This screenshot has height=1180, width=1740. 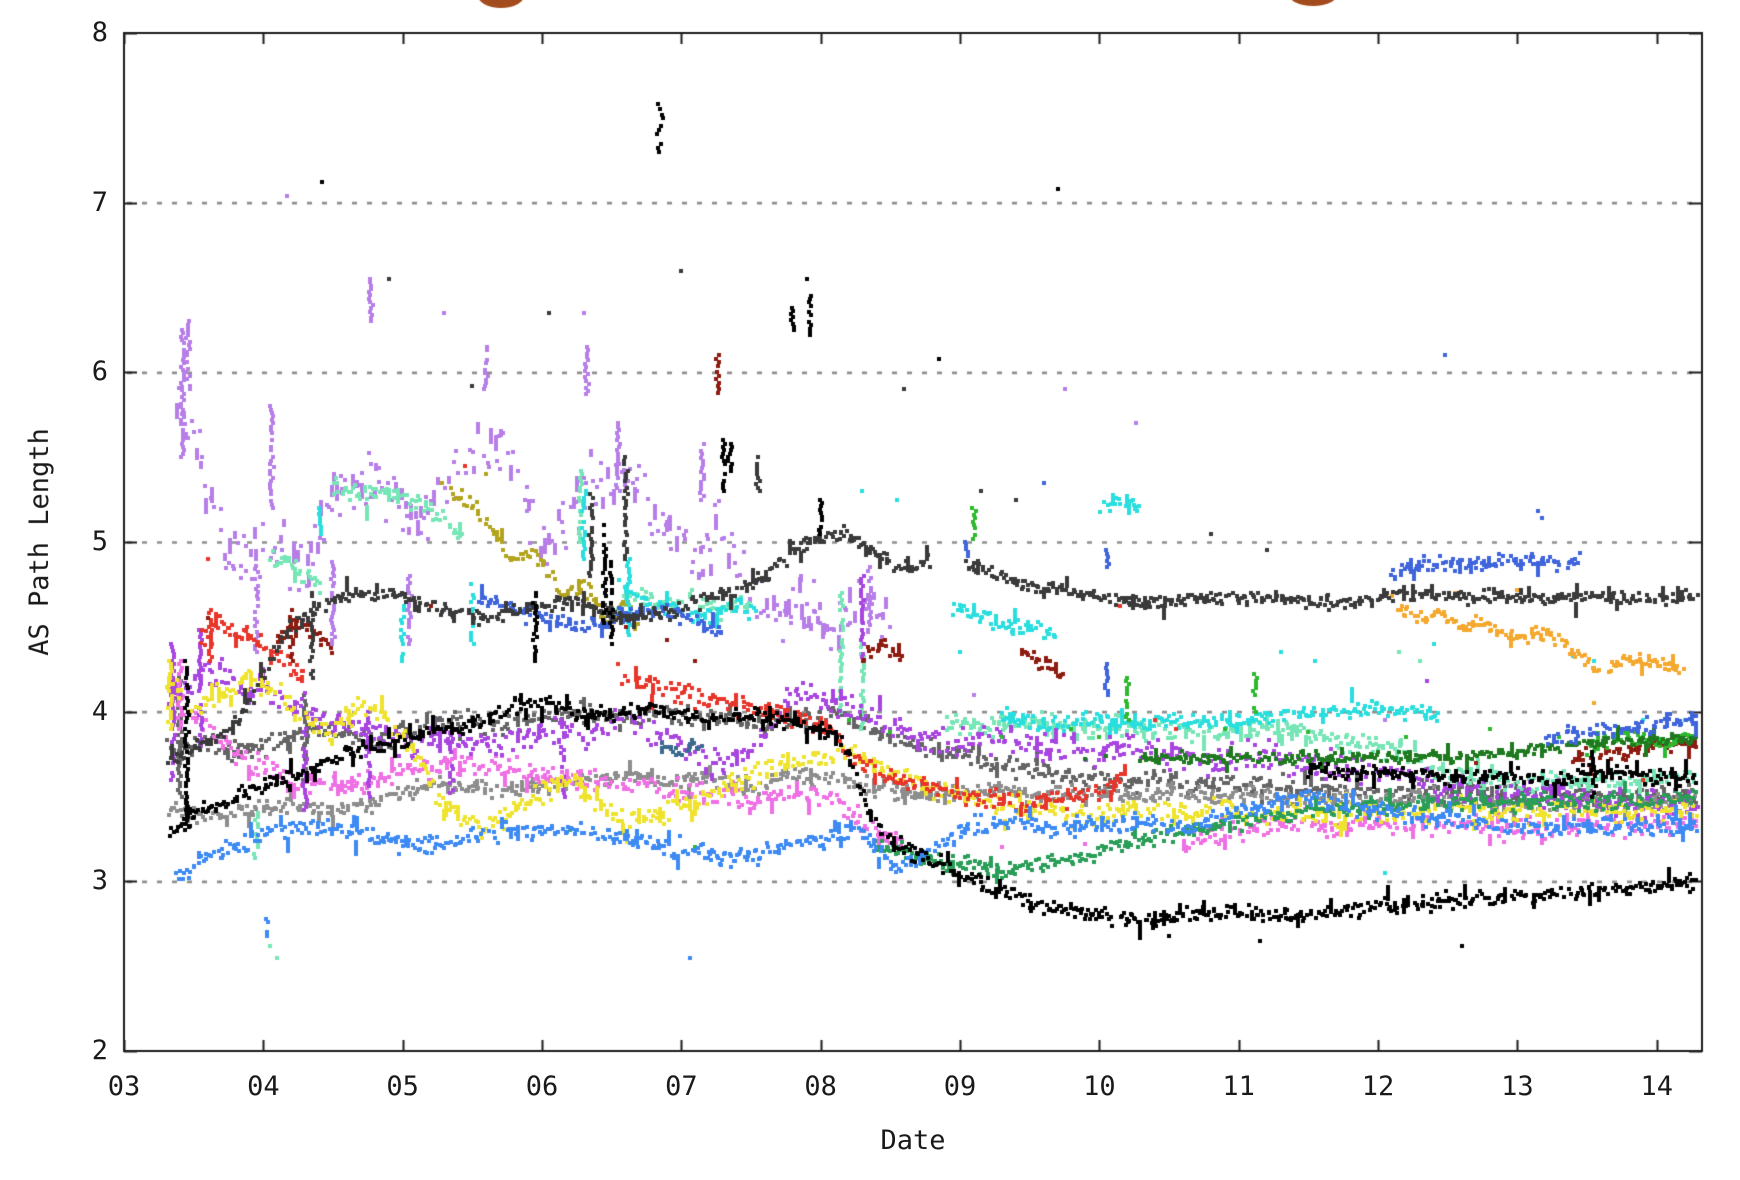 I want to click on y-tick-label: 2, so click(x=99, y=1050).